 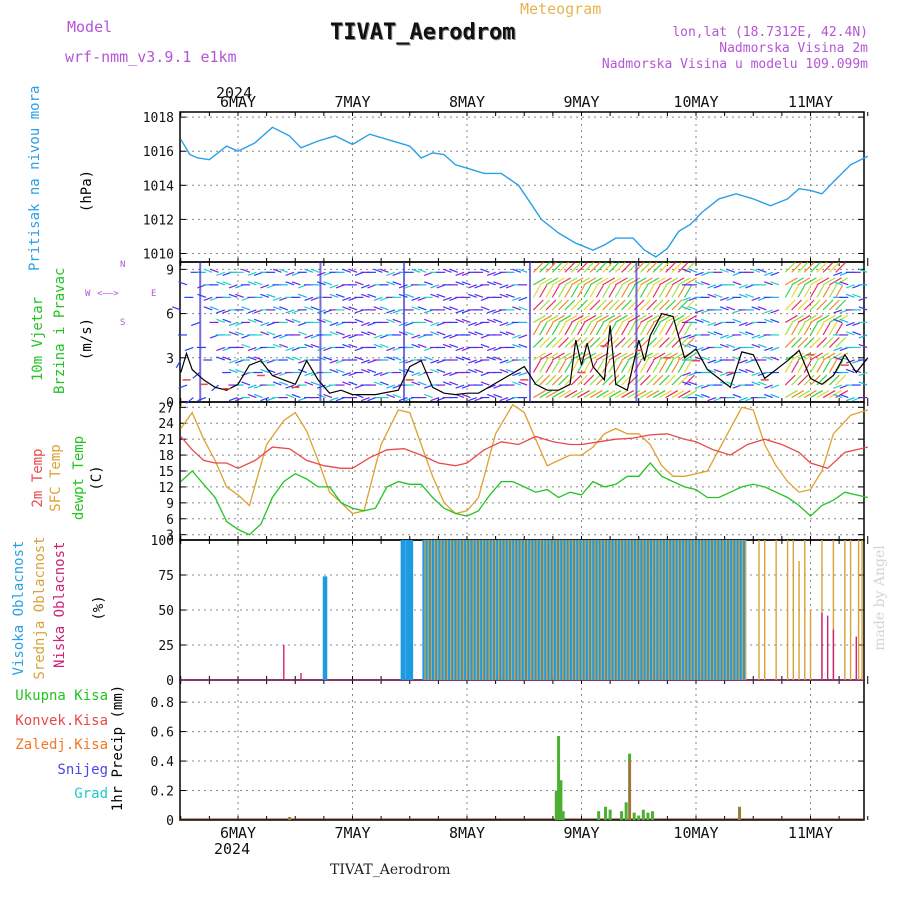 What do you see at coordinates (61, 720) in the screenshot?
I see `legend-convective-rain: Konvek.Kisa` at bounding box center [61, 720].